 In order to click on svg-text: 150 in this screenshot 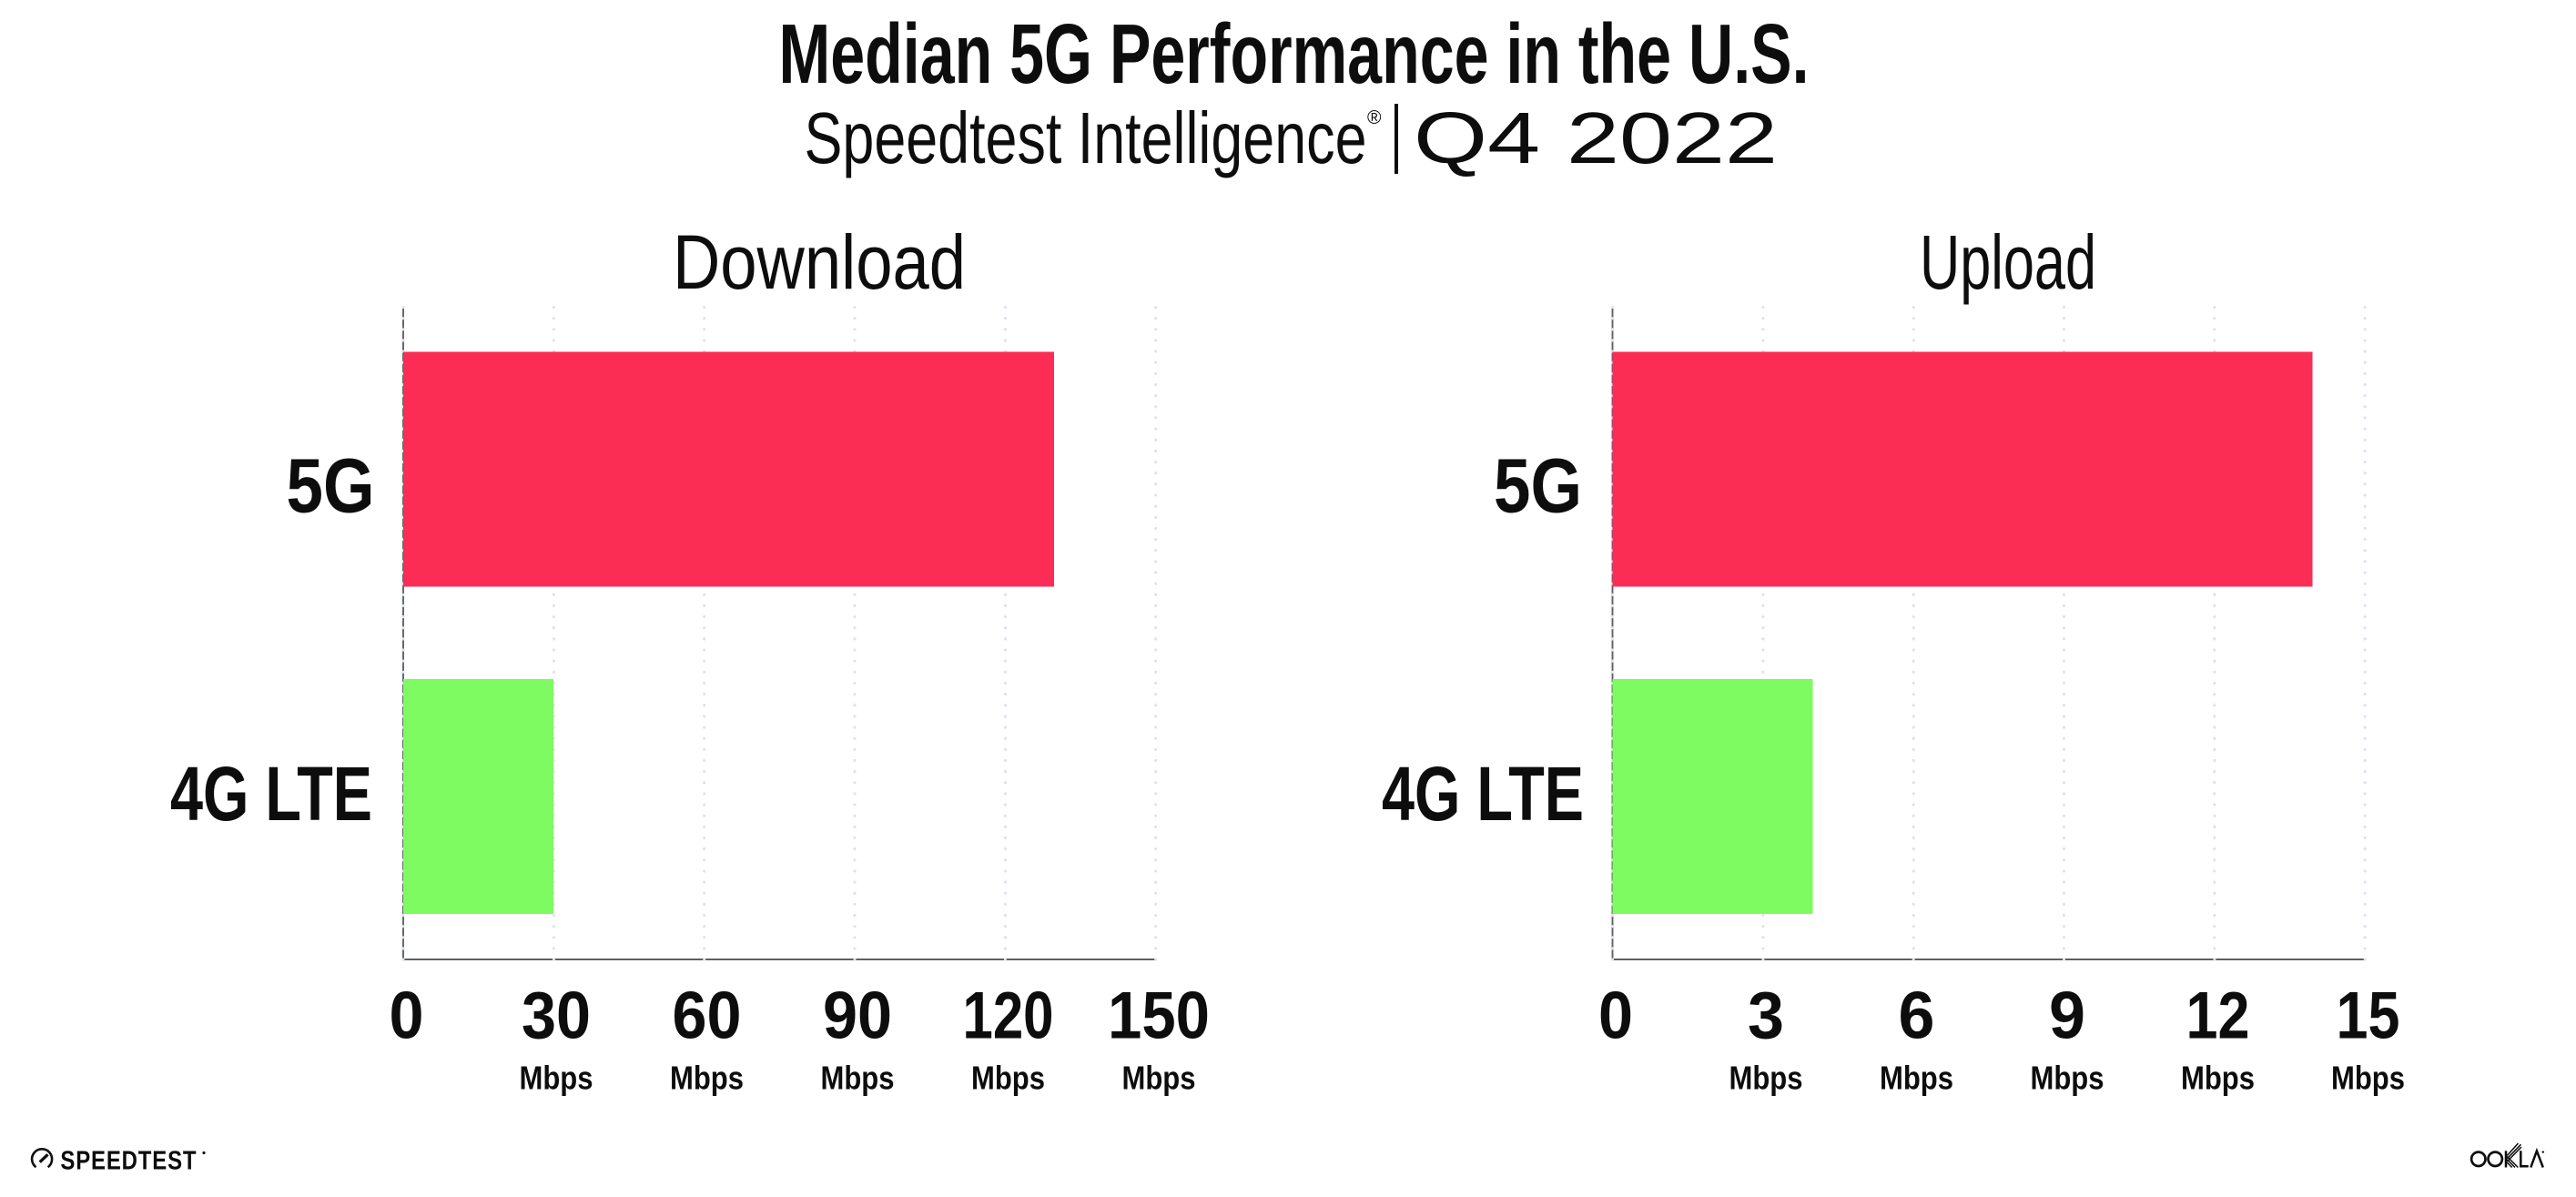, I will do `click(1159, 1016)`.